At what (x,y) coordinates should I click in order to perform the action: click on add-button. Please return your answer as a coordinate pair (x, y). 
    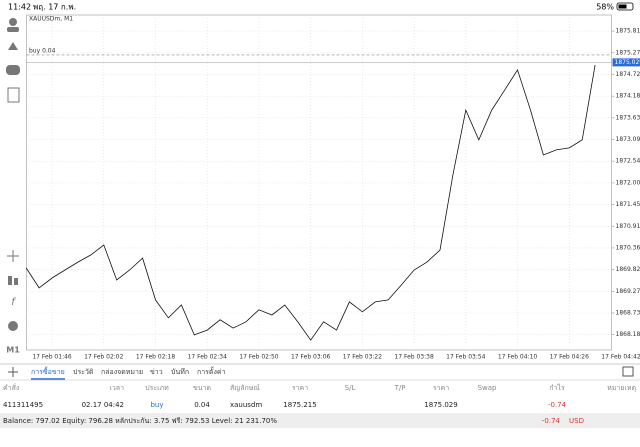
    Looking at the image, I should click on (13, 372).